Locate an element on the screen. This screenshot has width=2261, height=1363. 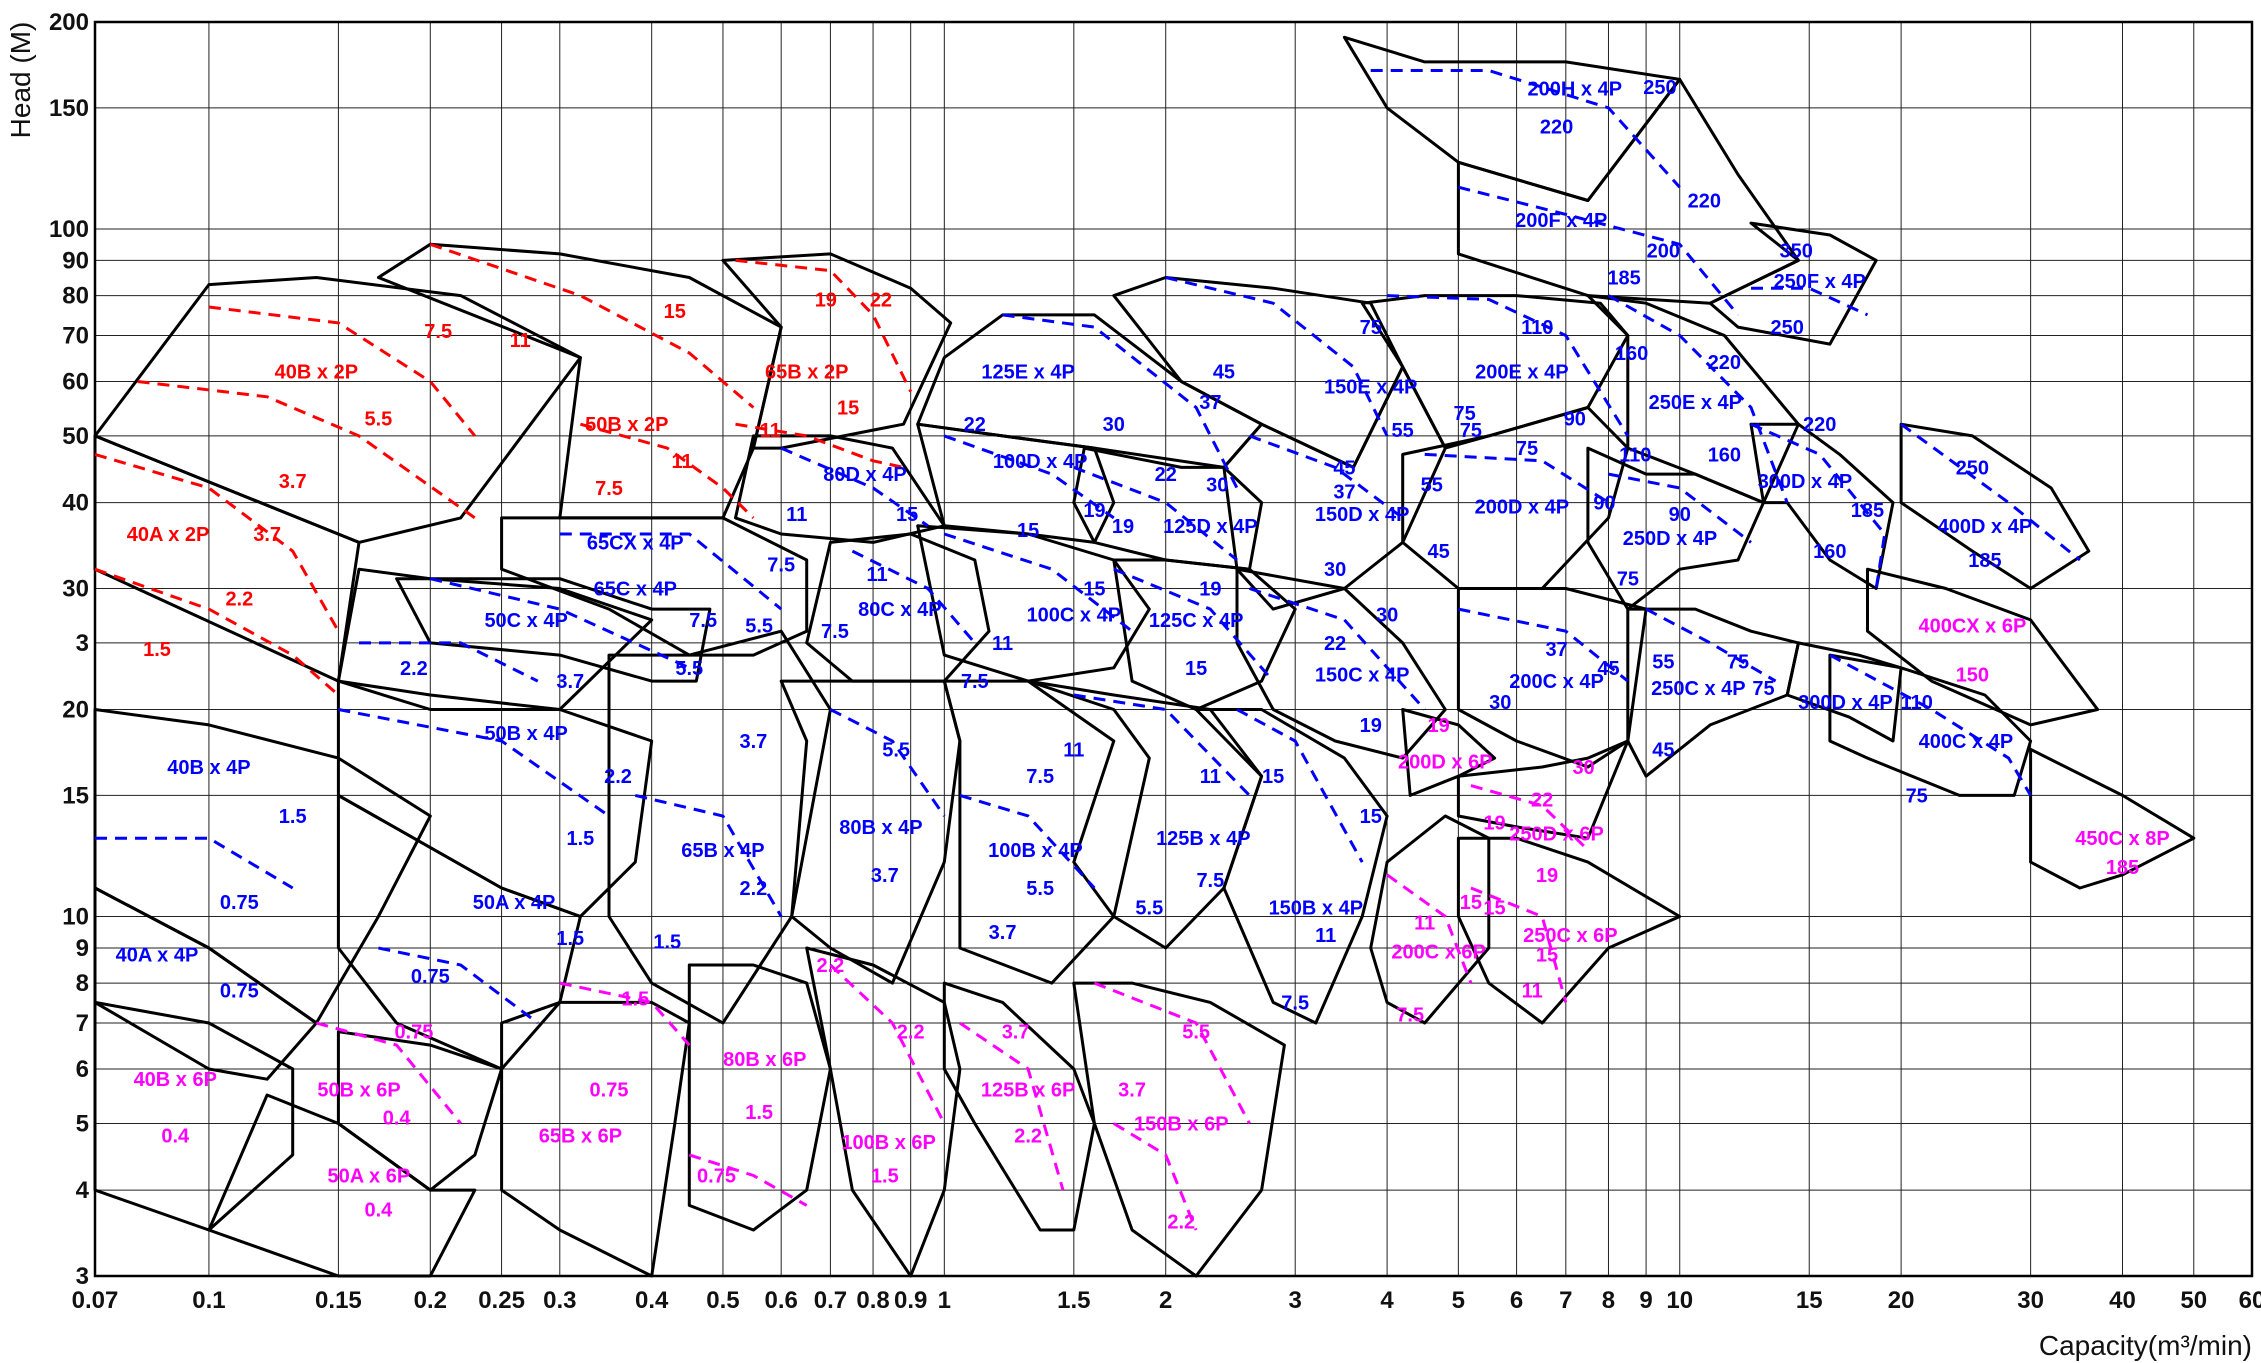
motor-kw-label: 45 is located at coordinates (1438, 552).